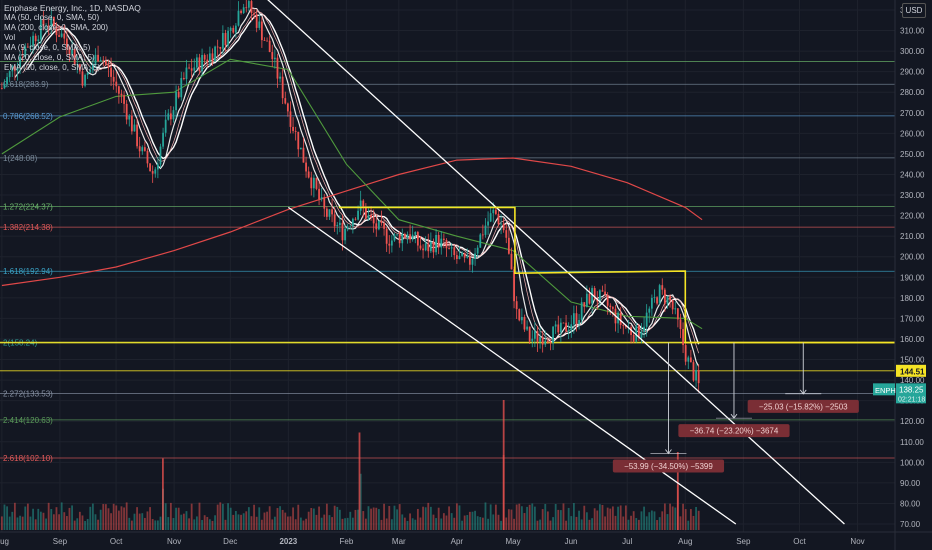  What do you see at coordinates (49, 57) in the screenshot?
I see `legend-ma20: MA (20, close, 0, SMA, 5)` at bounding box center [49, 57].